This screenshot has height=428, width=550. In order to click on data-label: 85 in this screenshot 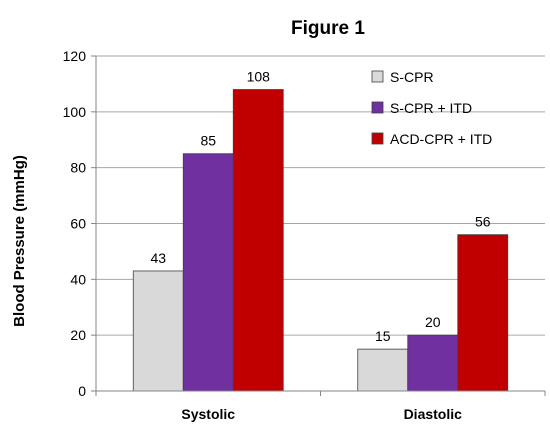, I will do `click(208, 141)`.